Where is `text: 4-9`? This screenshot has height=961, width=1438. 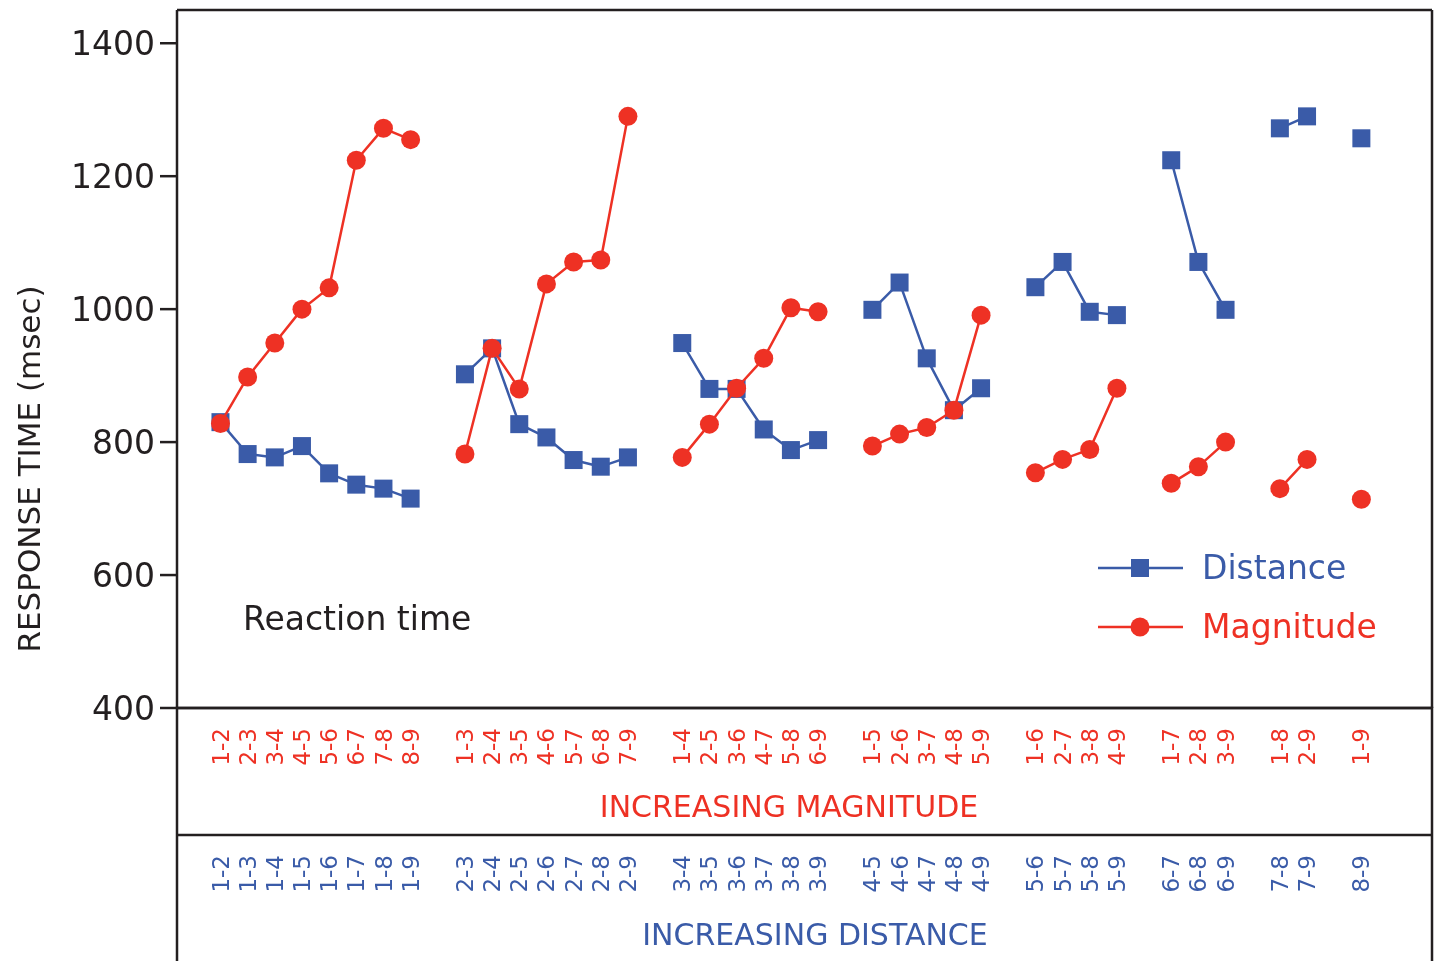 text: 4-9 is located at coordinates (981, 874).